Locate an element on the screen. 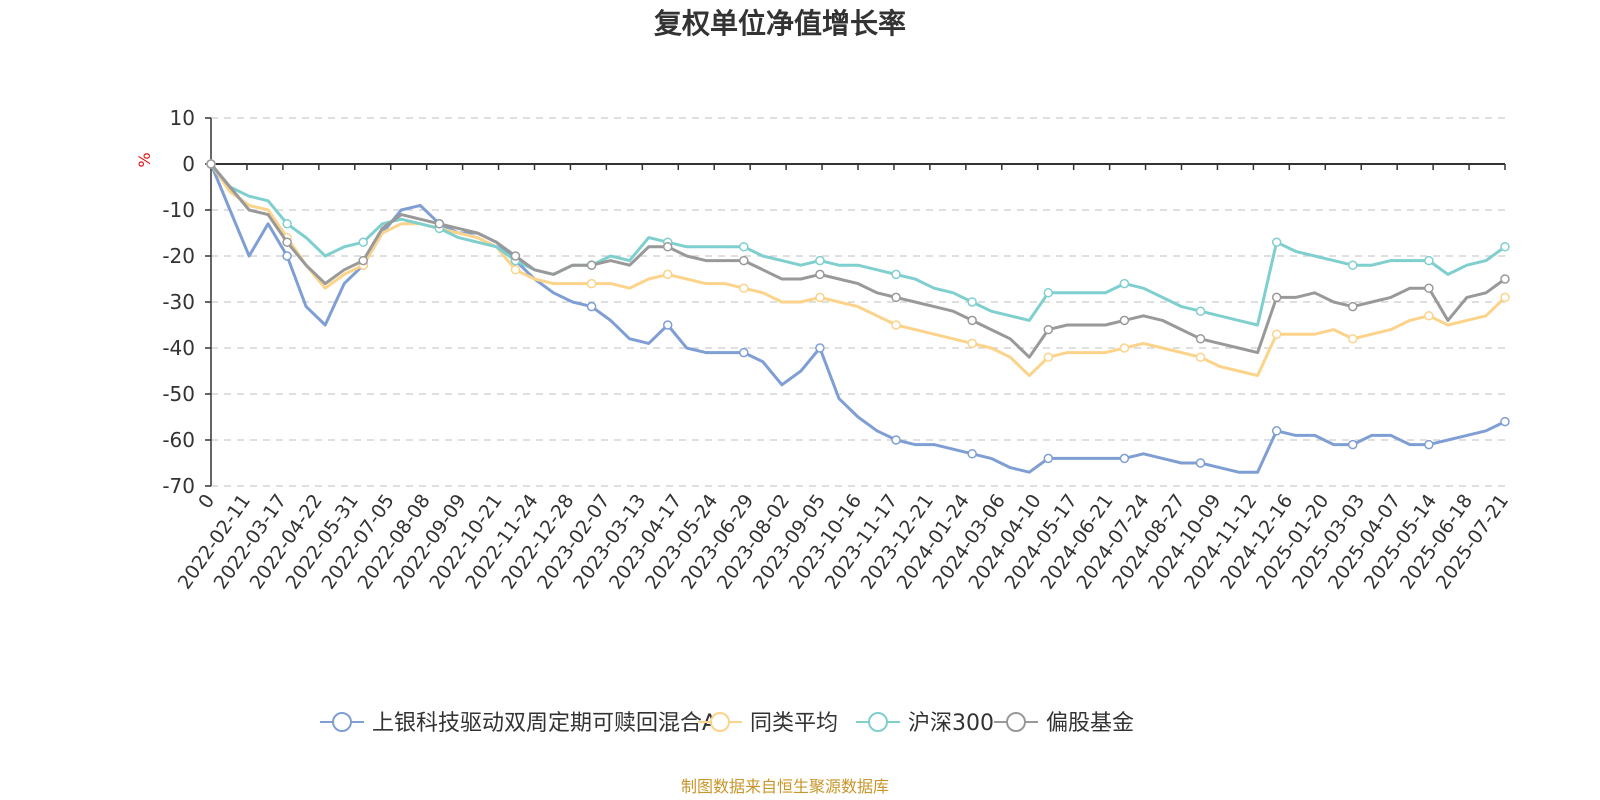 The width and height of the screenshot is (1600, 800). legend-item: 上银科技驱动双周定期可赎回混合A is located at coordinates (518, 723).